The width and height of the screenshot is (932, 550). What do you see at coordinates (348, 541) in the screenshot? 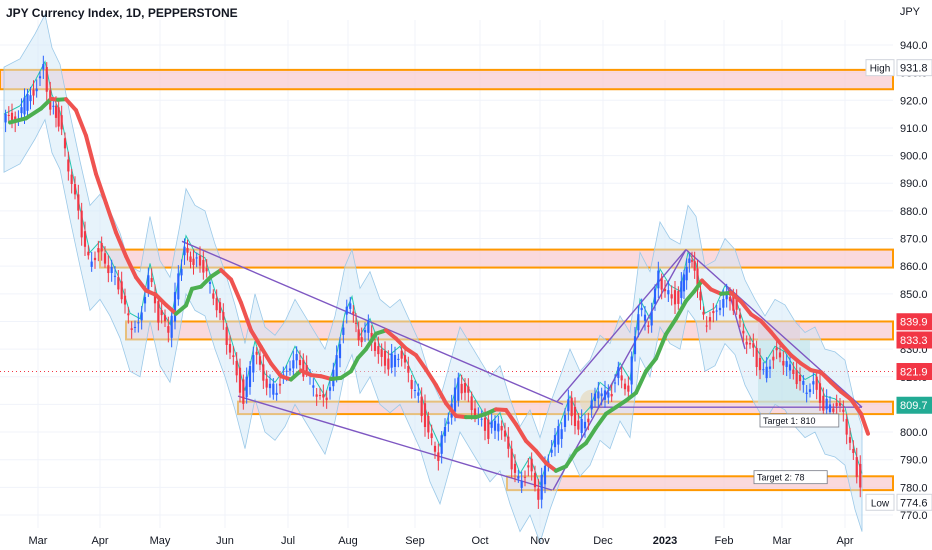
I see `x-tick-label: Aug` at bounding box center [348, 541].